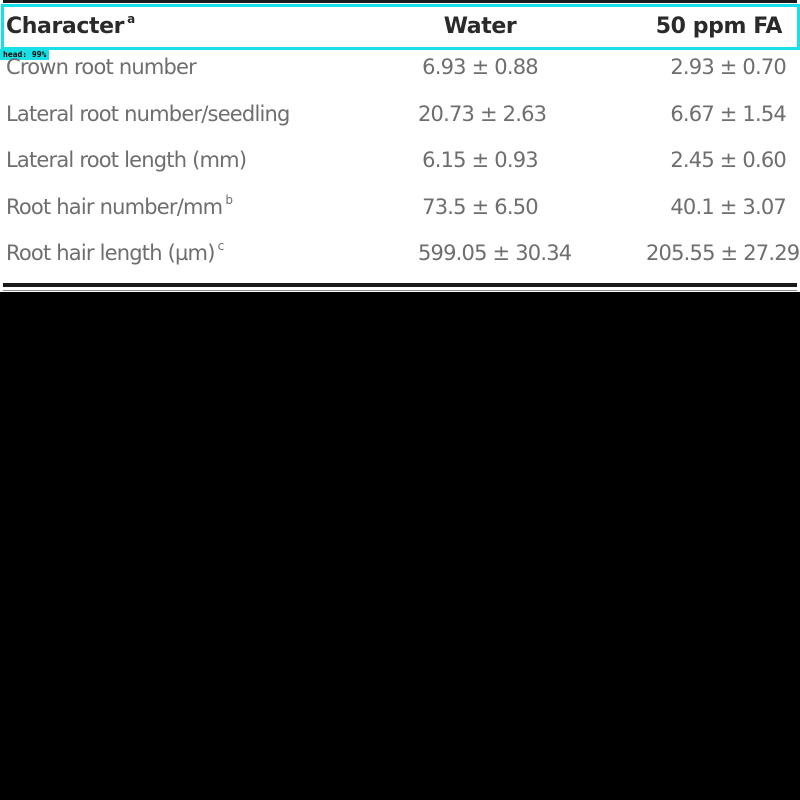 Image resolution: width=800 pixels, height=800 pixels. What do you see at coordinates (101, 67) in the screenshot?
I see `row-character: Crown root number` at bounding box center [101, 67].